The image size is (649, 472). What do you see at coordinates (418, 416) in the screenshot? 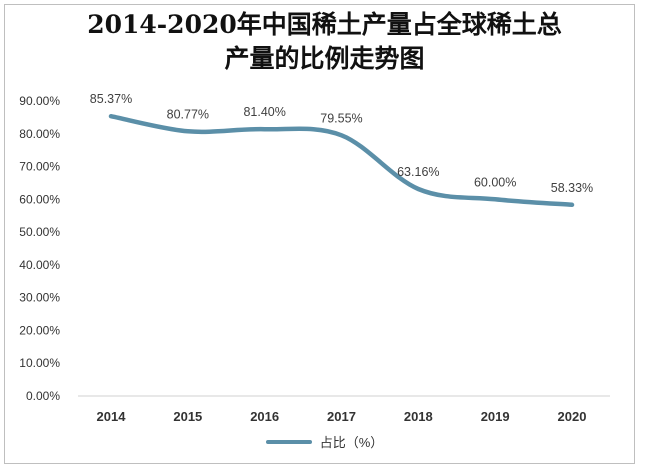
I see `x-tick-label: 2018` at bounding box center [418, 416].